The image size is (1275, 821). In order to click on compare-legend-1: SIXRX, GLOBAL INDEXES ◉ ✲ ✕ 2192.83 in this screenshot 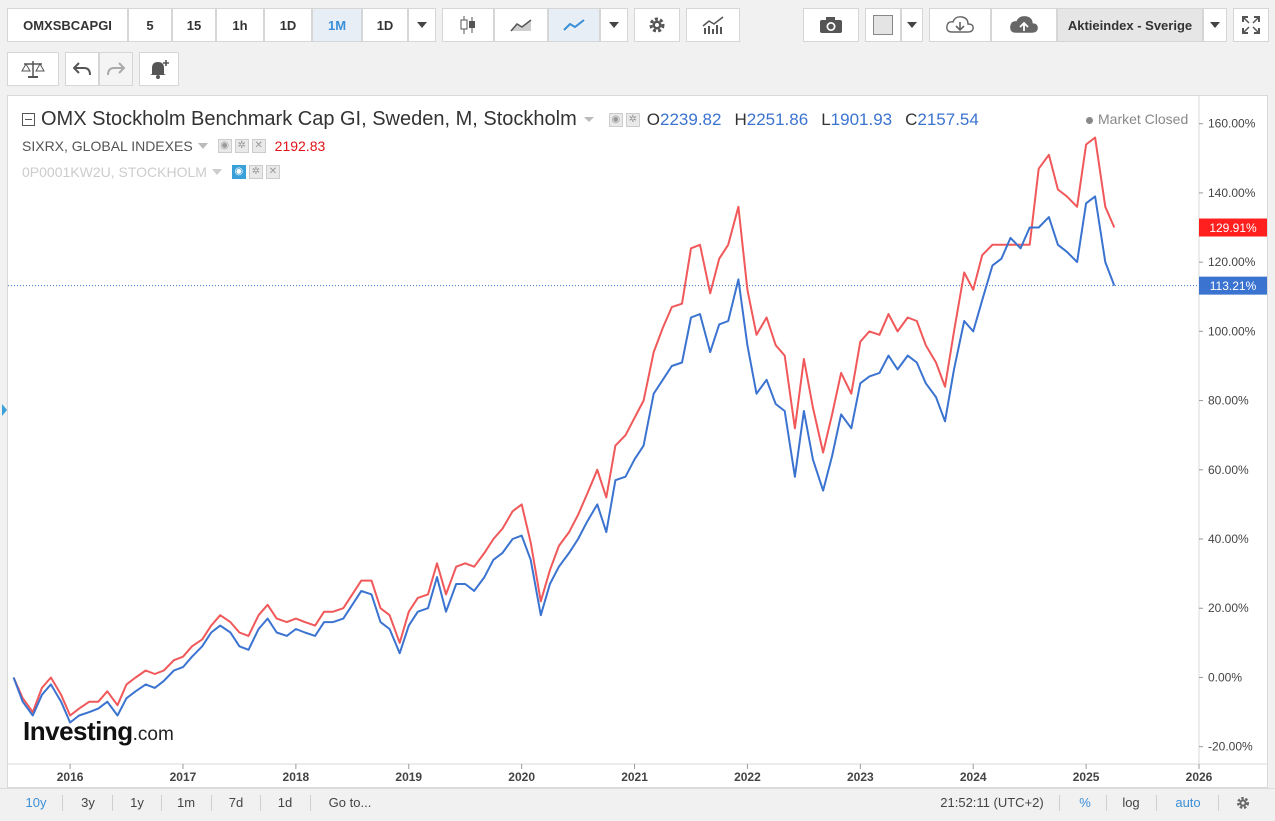, I will do `click(173, 146)`.